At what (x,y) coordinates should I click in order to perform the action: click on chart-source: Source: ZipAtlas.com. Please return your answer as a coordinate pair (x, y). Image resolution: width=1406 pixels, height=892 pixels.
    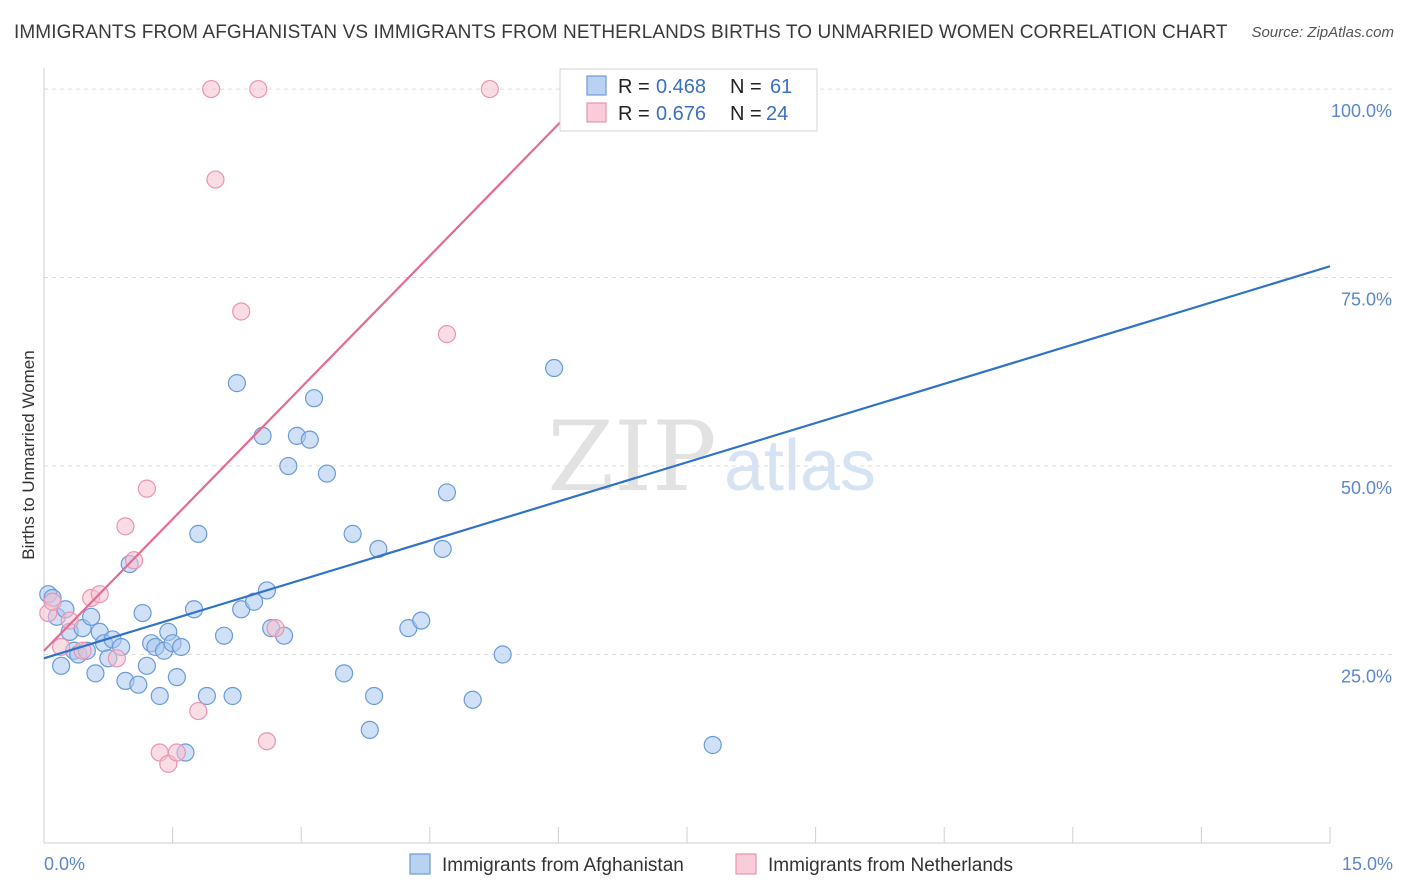
    Looking at the image, I should click on (1322, 32).